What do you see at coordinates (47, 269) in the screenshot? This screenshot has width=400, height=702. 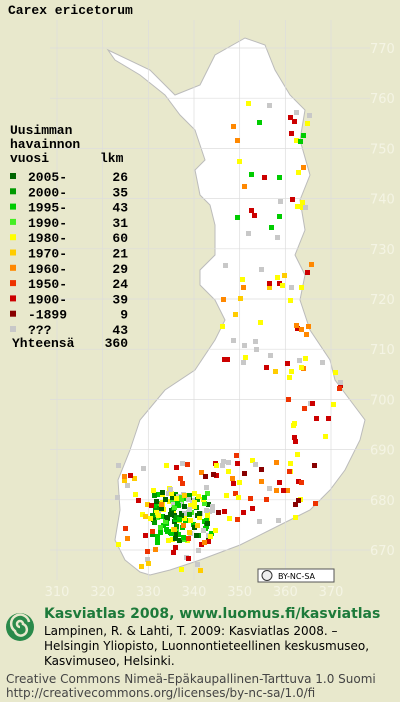 I see `legend-label: 1960-` at bounding box center [47, 269].